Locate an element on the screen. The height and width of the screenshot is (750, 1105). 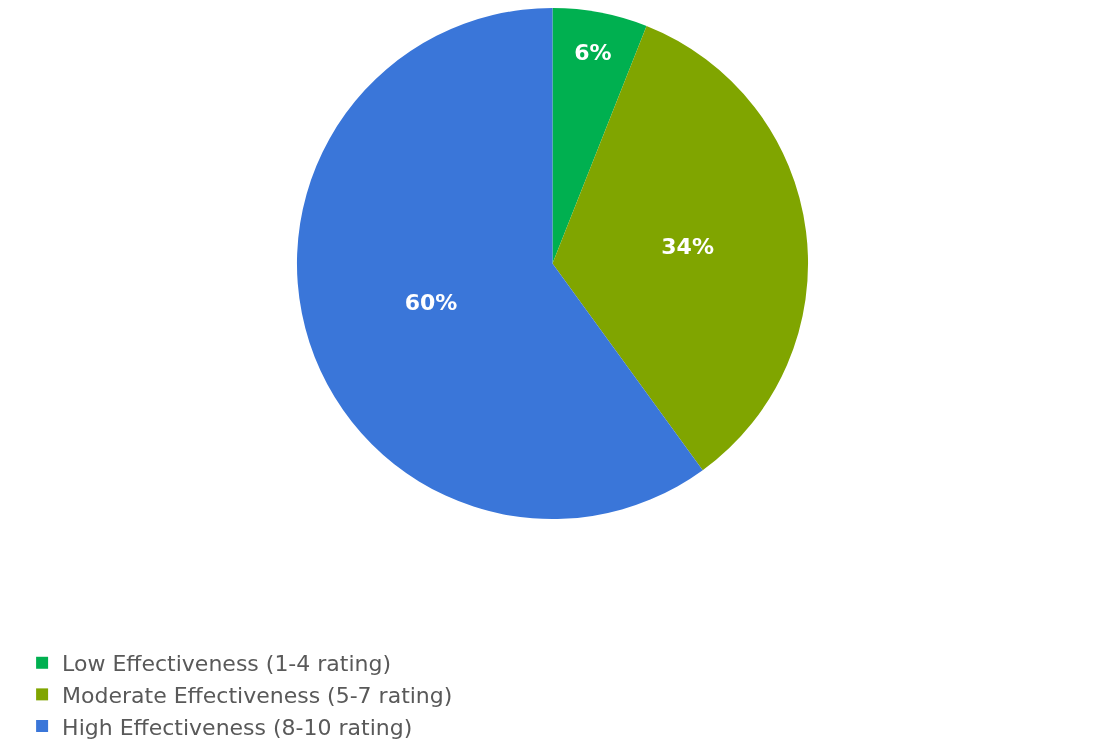
legend-label: Low Effectiveness (1-4 rating) is located at coordinates (227, 664).